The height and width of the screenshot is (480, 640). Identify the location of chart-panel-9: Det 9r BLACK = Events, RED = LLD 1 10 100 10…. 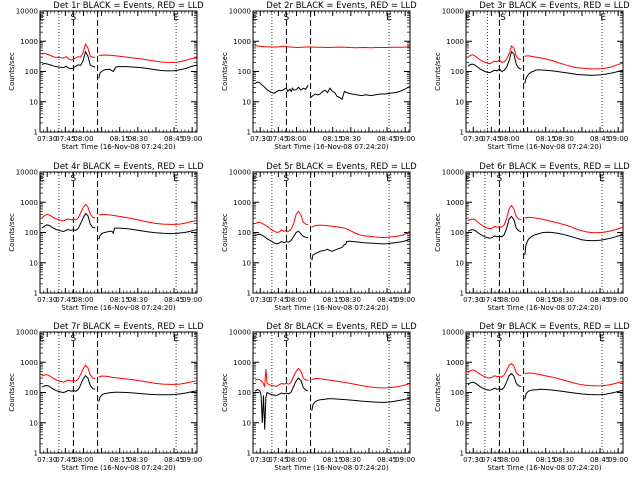
(532, 397).